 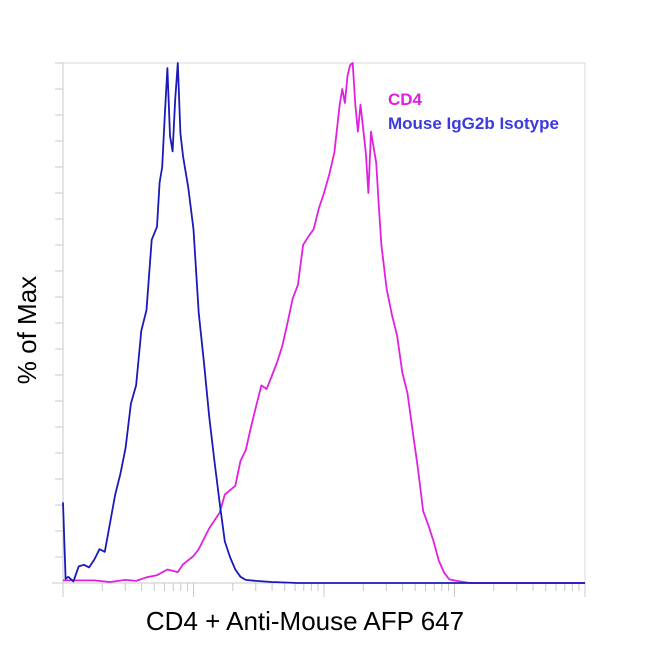 What do you see at coordinates (473, 123) in the screenshot?
I see `legend-entry-isotype: Mouse IgG2b Isotype` at bounding box center [473, 123].